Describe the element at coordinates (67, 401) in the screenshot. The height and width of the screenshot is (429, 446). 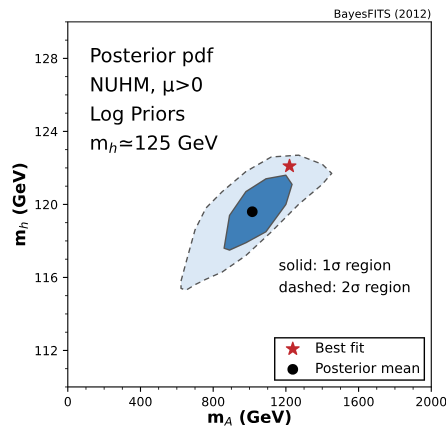
I see `x-tick-label: 0` at that location.